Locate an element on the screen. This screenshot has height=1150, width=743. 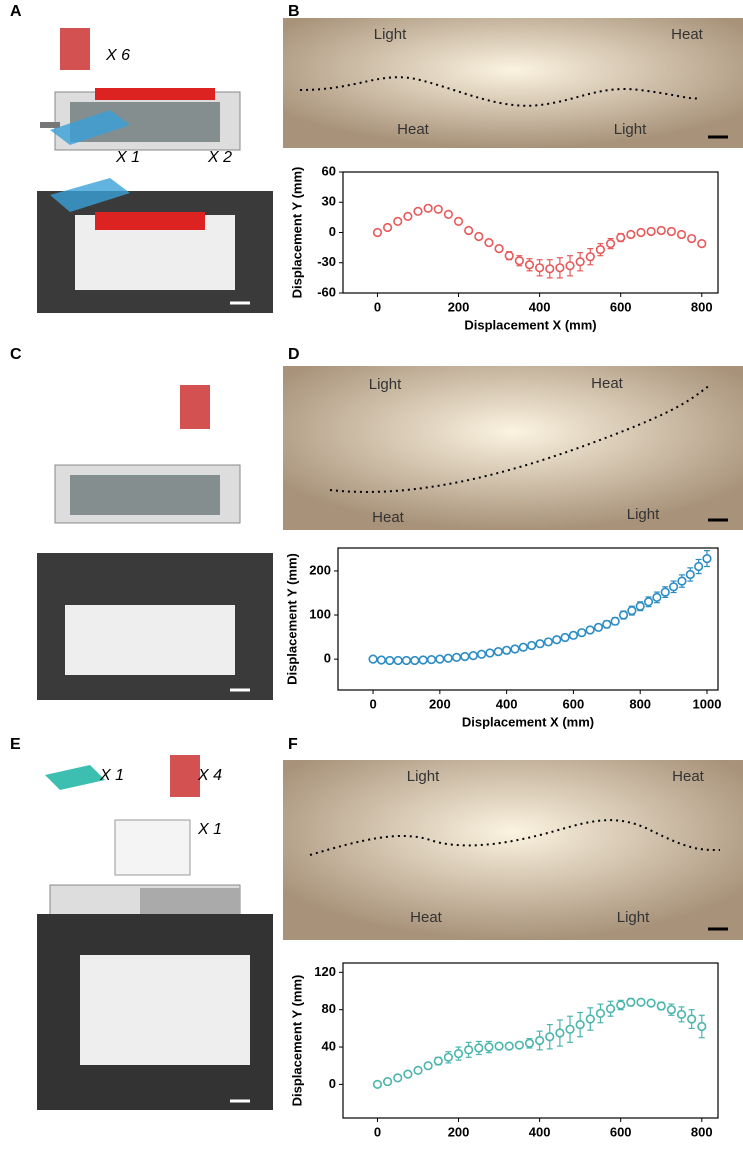
y-tick-label: -30 is located at coordinates (326, 261).